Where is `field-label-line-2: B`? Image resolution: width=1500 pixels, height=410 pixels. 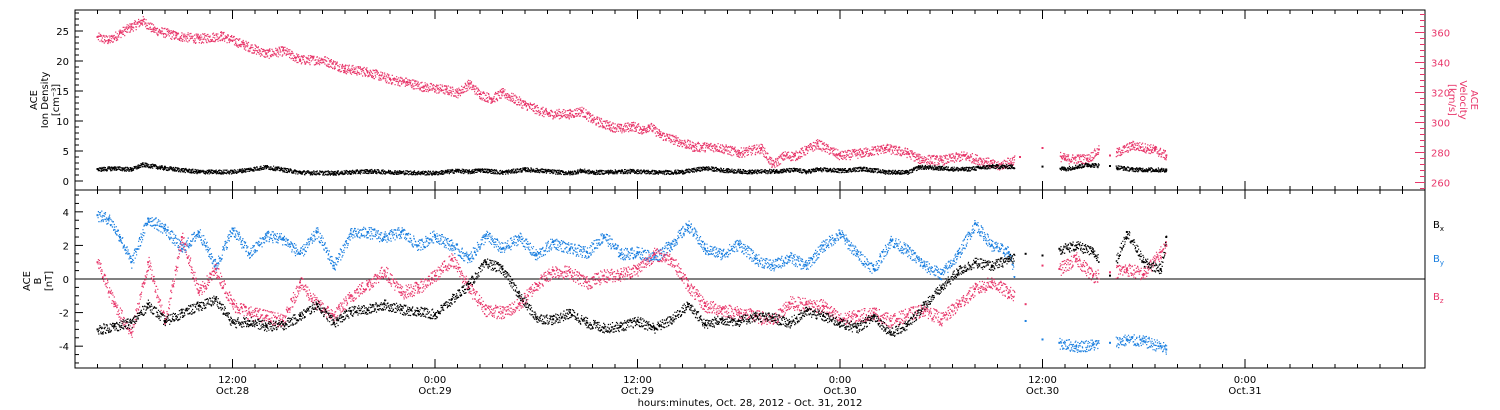
field-label-line-2: B is located at coordinates (38, 280).